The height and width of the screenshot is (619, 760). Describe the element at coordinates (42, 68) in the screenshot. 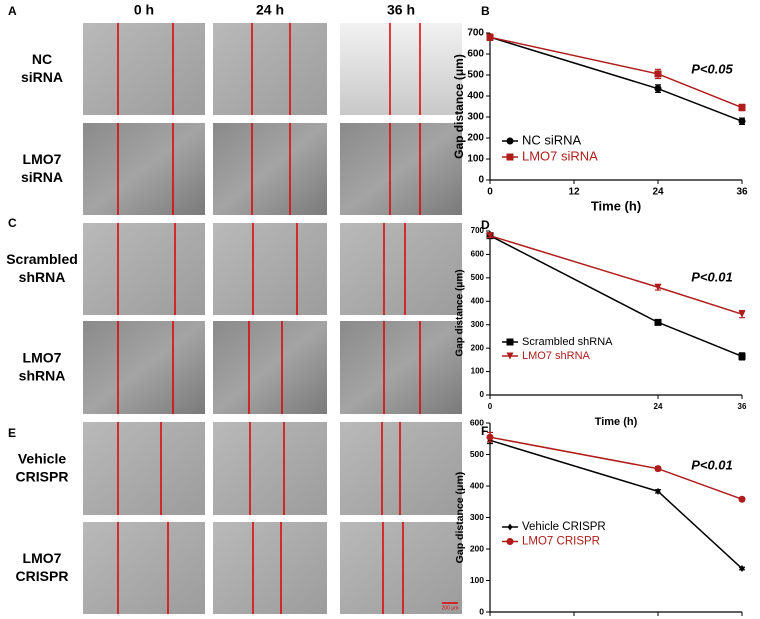

I see `row-label: NC siRNA` at that location.